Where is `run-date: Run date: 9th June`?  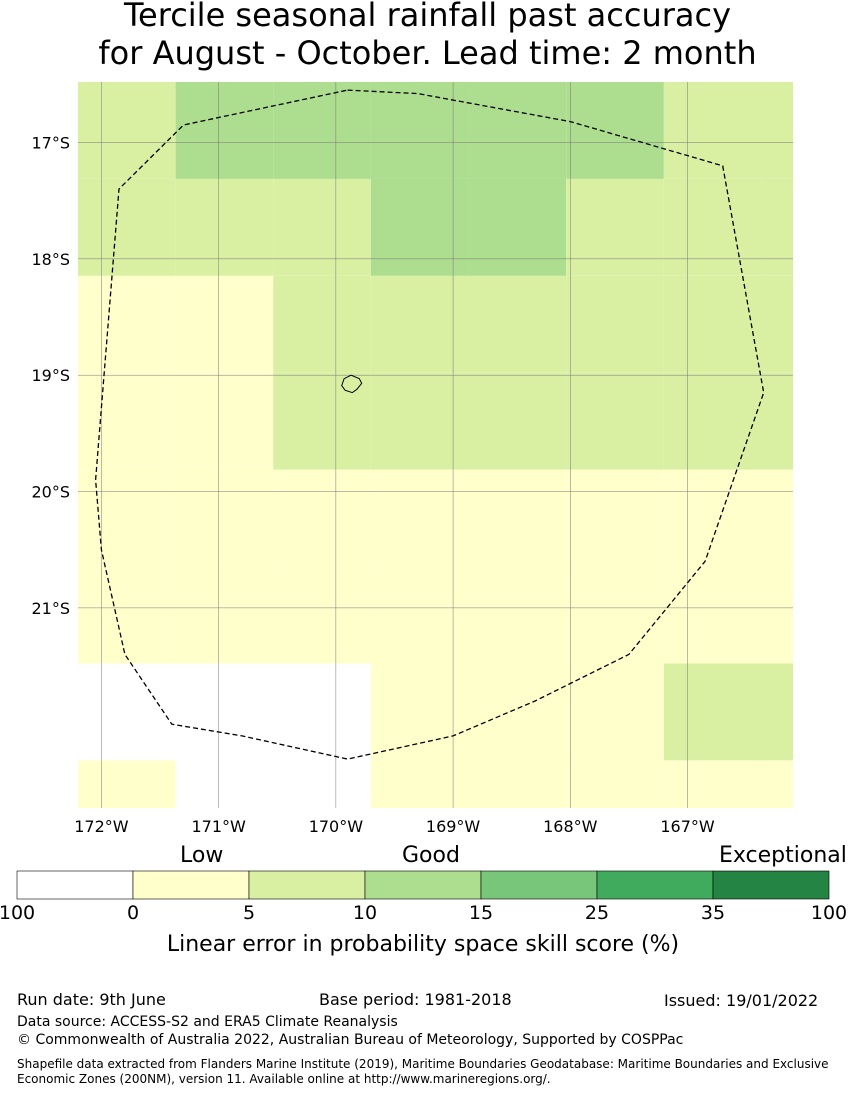
run-date: Run date: 9th June is located at coordinates (91, 999).